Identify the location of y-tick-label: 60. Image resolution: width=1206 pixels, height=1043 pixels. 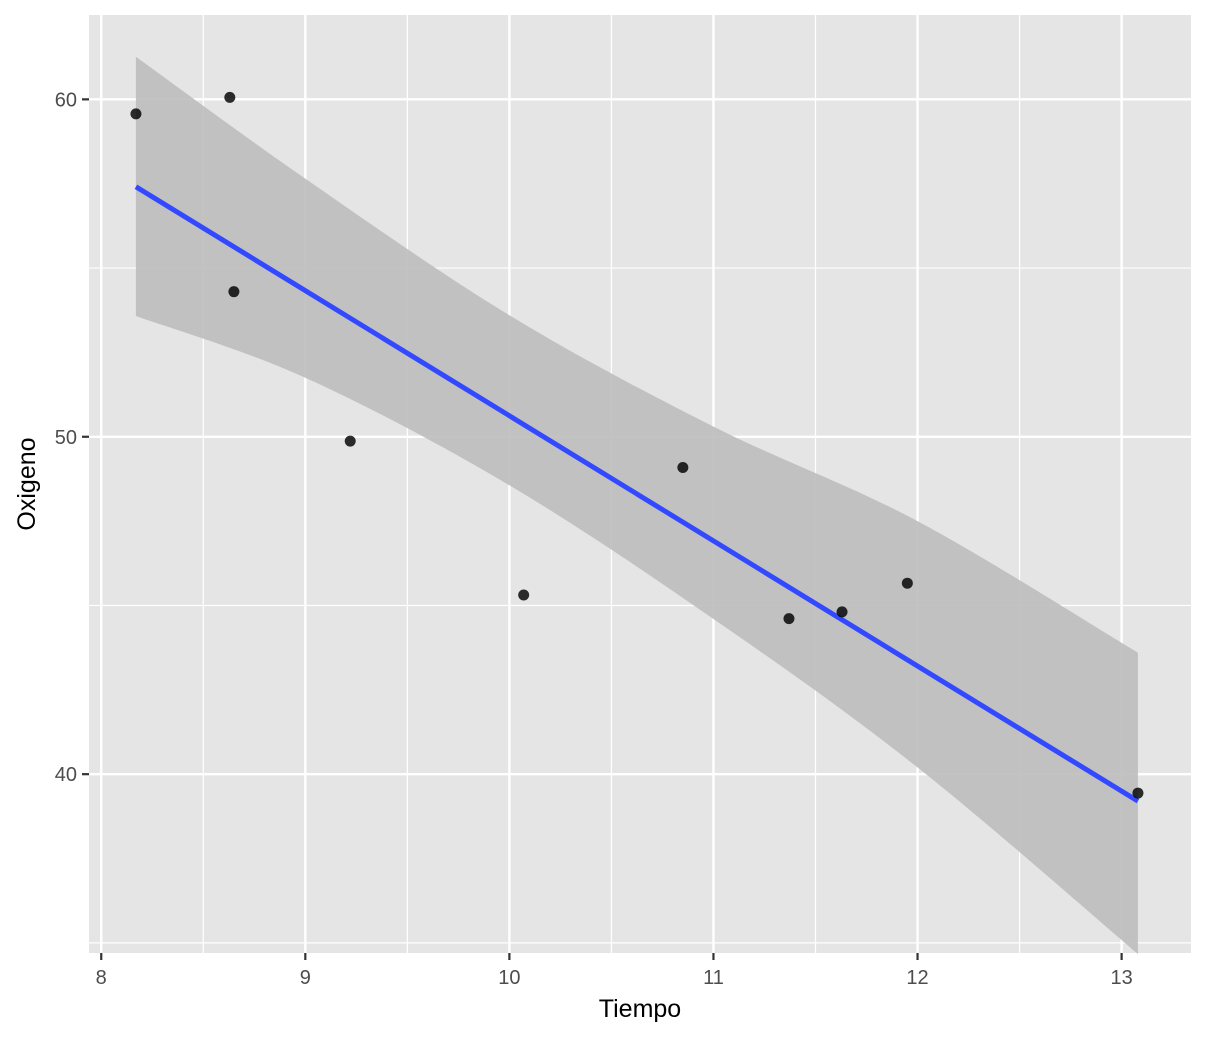
(66, 100).